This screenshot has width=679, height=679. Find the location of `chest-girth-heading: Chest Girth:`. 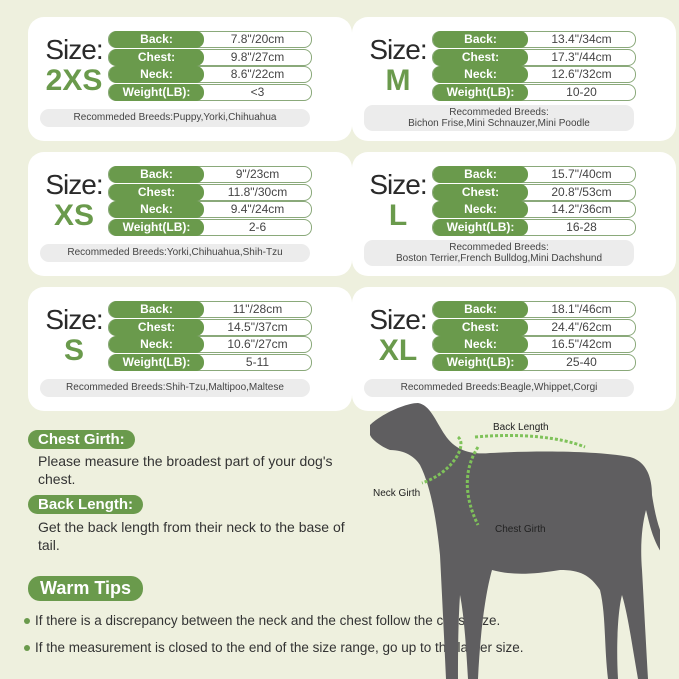

chest-girth-heading: Chest Girth: is located at coordinates (81, 439).